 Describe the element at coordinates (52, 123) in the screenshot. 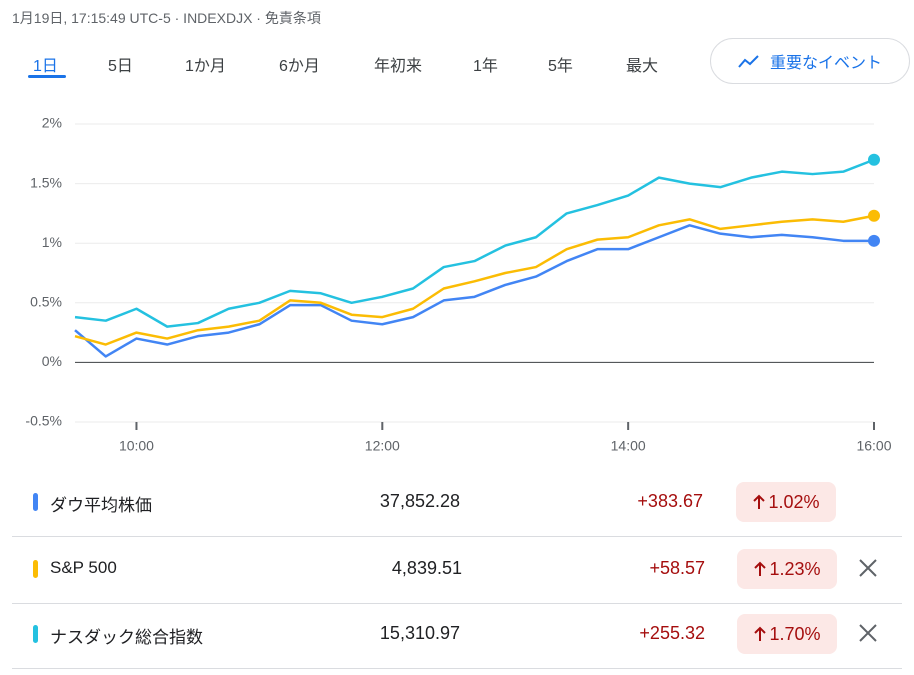

I see `y-tick-label: 2%` at that location.